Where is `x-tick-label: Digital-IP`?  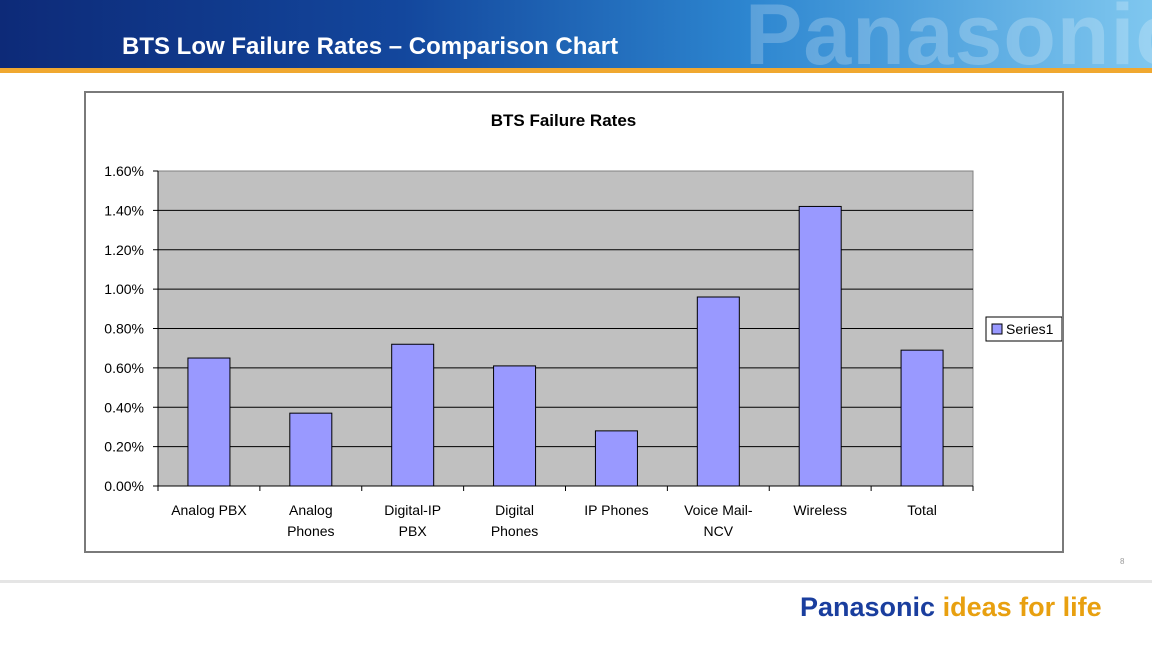
x-tick-label: Digital-IP is located at coordinates (412, 510).